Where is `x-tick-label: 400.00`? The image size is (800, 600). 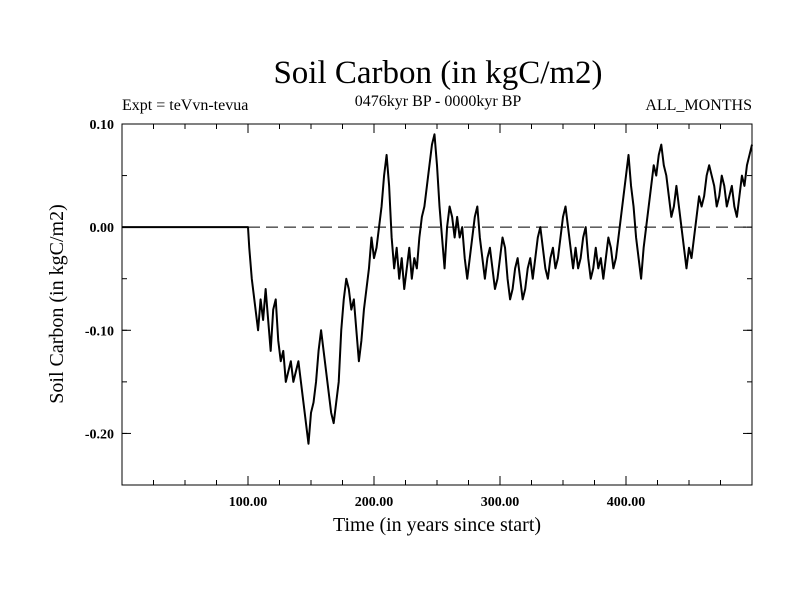
x-tick-label: 400.00 is located at coordinates (626, 502).